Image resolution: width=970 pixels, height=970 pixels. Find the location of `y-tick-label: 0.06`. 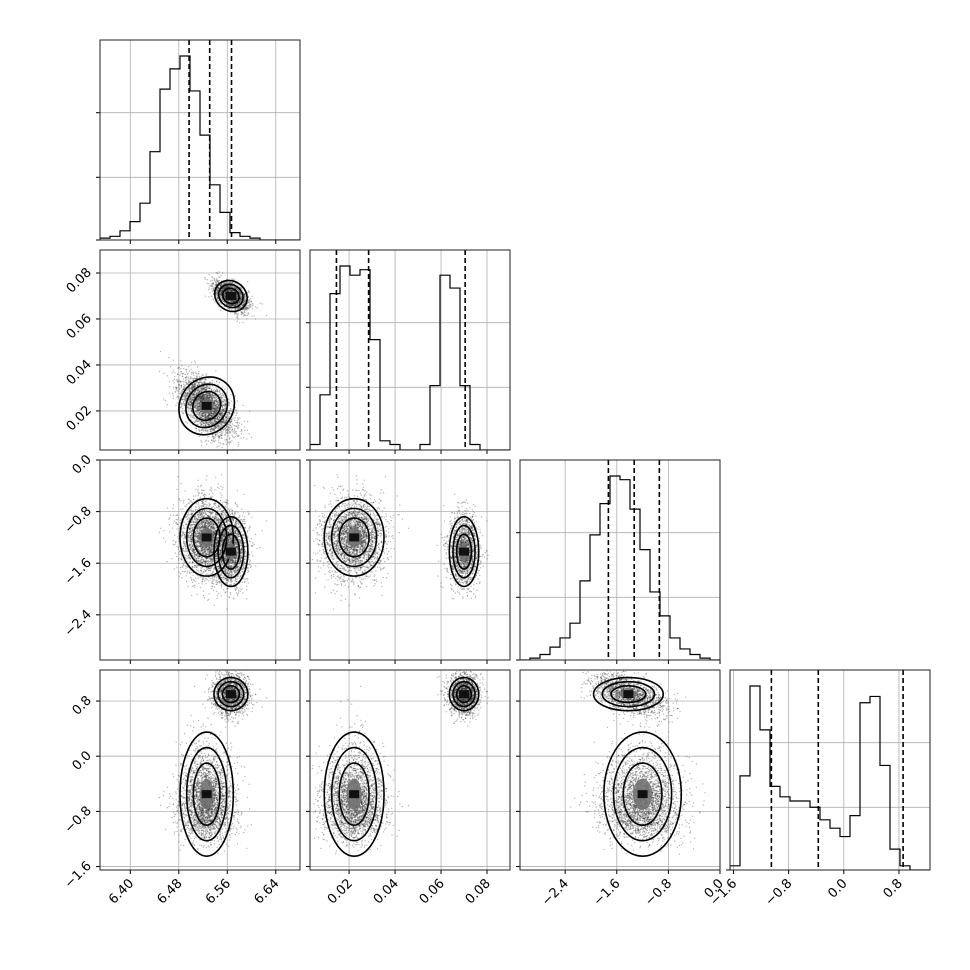

y-tick-label: 0.06 is located at coordinates (79, 326).